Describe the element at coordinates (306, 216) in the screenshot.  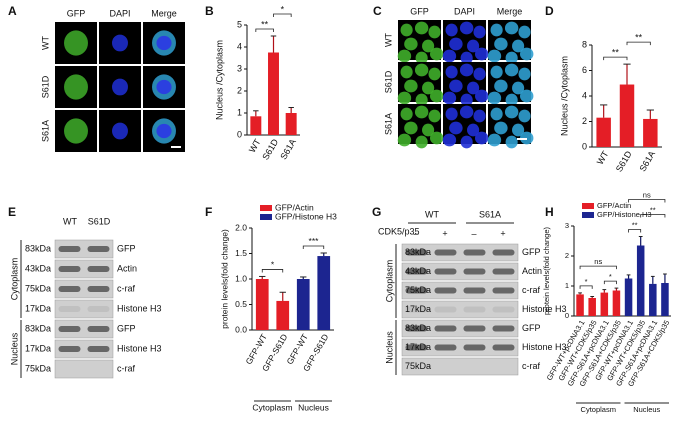
I see `legend-label: GFP/Histone H3` at that location.